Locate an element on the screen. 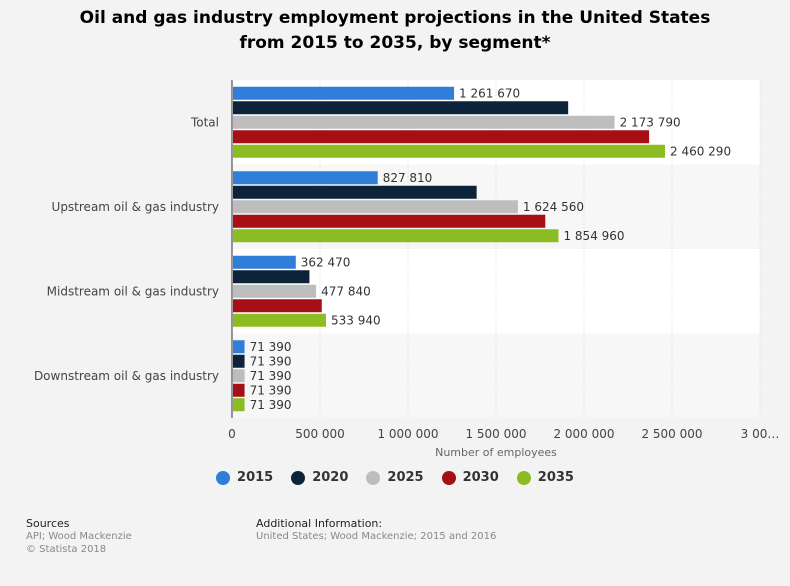 Image resolution: width=790 pixels, height=586 pixels. legend-label: 2020 is located at coordinates (330, 477).